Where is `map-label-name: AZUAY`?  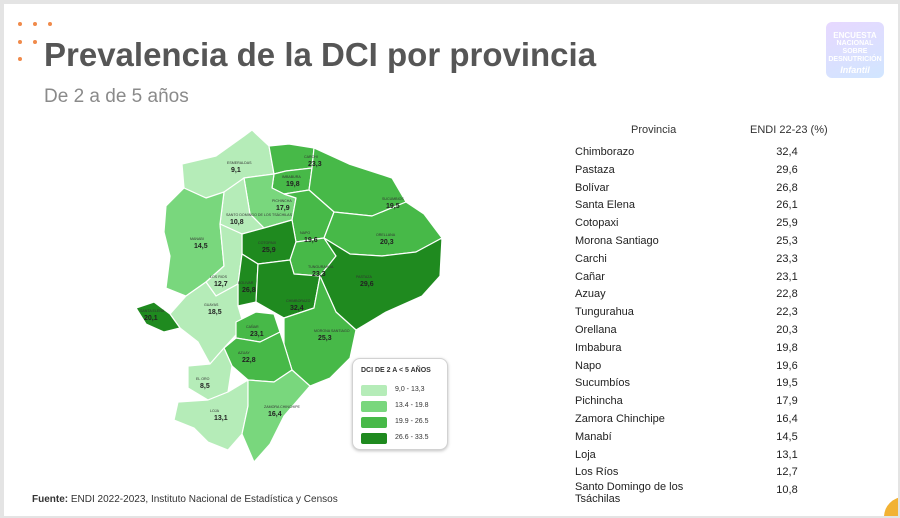
map-label-name: AZUAY is located at coordinates (244, 353).